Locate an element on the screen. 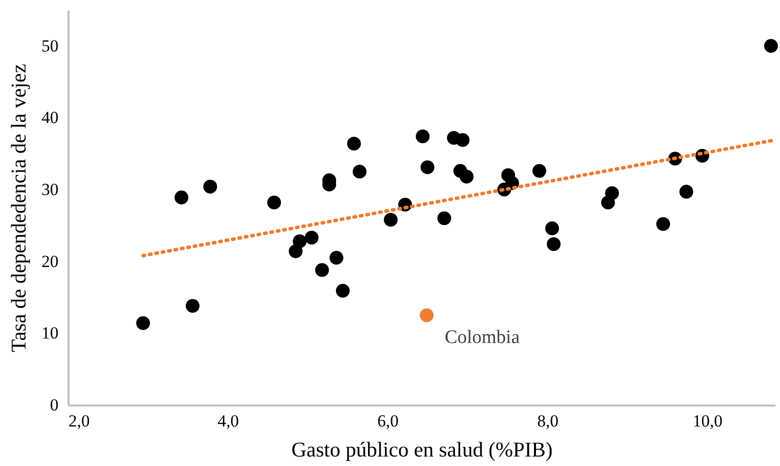 This screenshot has height=466, width=780. y-tick-label: 0 is located at coordinates (54, 405).